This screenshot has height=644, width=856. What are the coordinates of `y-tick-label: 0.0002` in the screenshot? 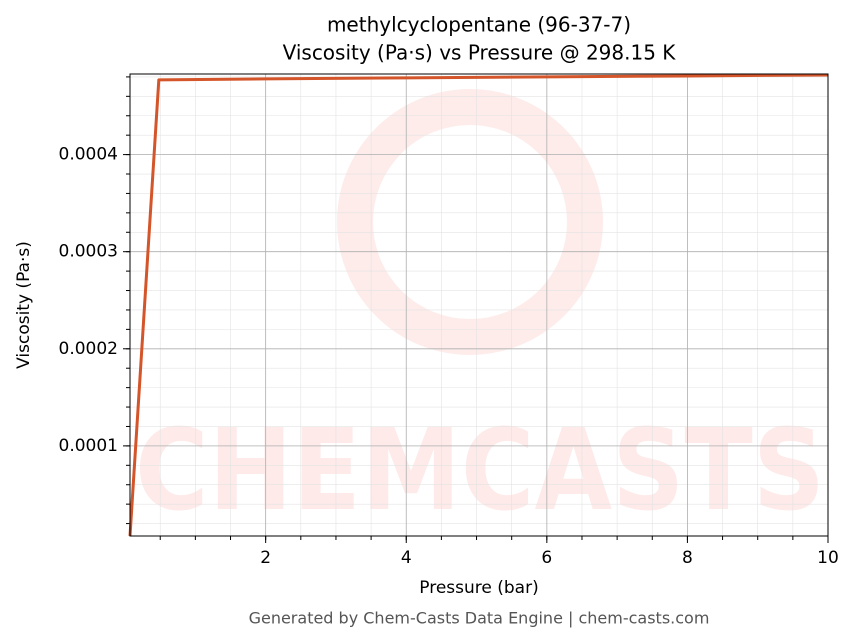 It's located at (88, 349).